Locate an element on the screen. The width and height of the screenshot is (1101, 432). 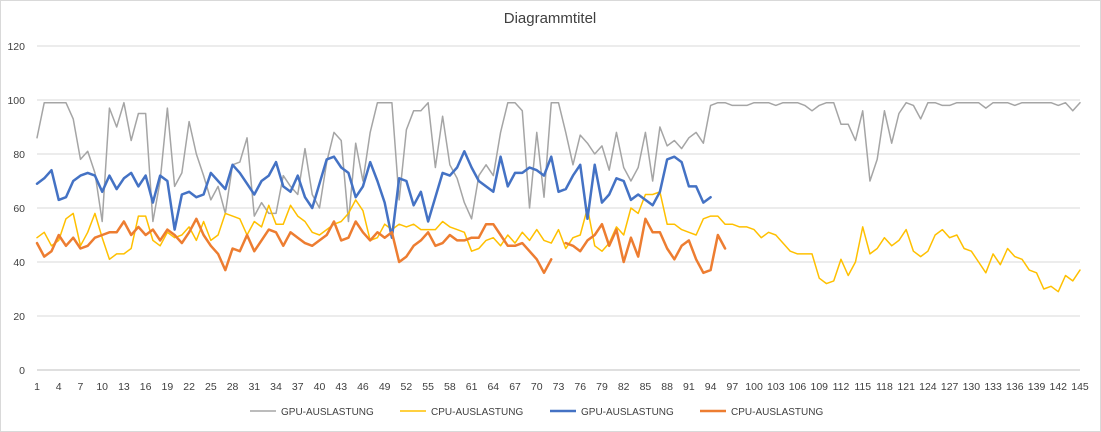
x-tick-label: 121 is located at coordinates (906, 387).